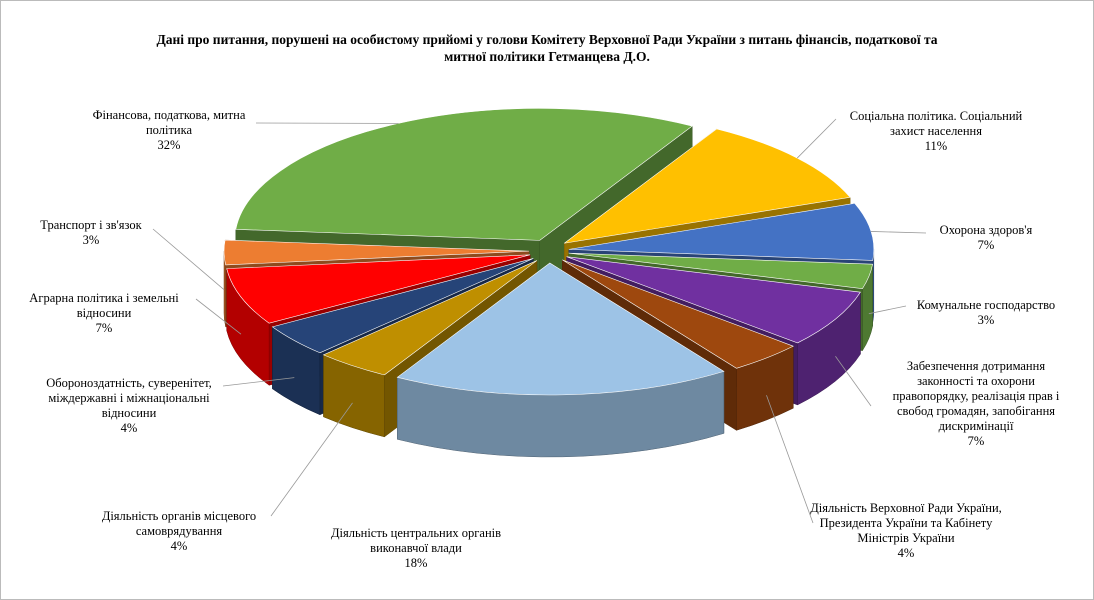 The width and height of the screenshot is (1094, 600). What do you see at coordinates (104, 305) in the screenshot?
I see `category-label: Аграрна політика і земельні відносини` at bounding box center [104, 305].